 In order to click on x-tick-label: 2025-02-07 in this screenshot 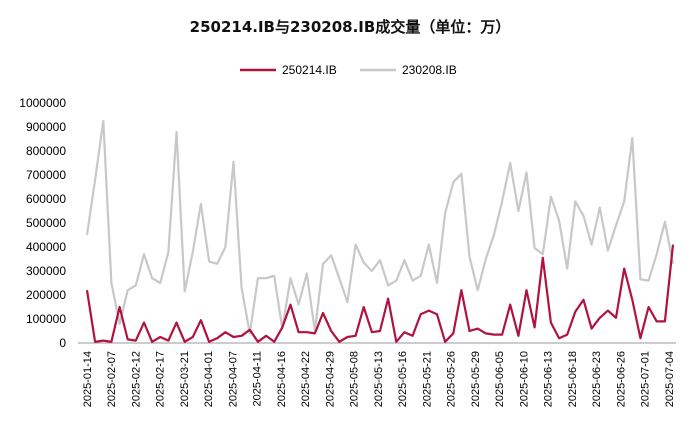, I will do `click(112, 379)`.